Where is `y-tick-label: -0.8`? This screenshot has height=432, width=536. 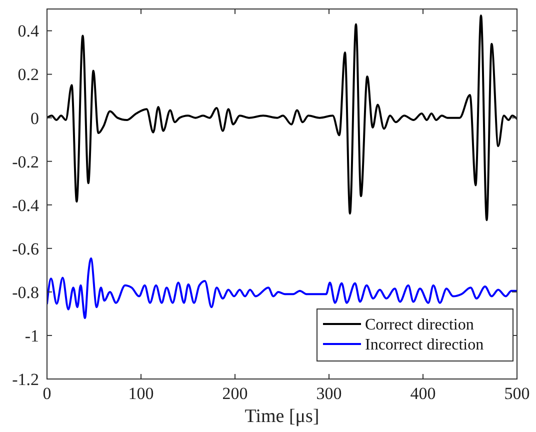
y-tick-label: -0.8 is located at coordinates (25, 292).